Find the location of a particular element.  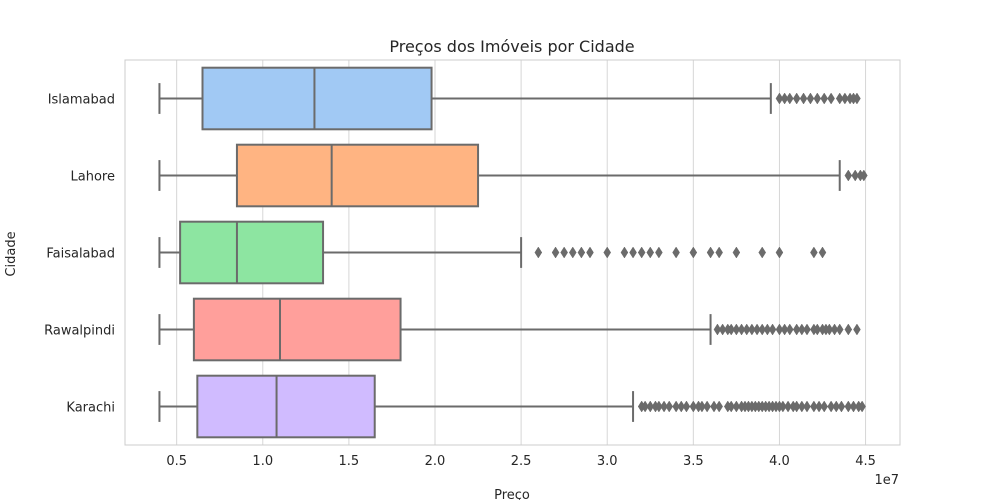

y-tick-label: Rawalpindi is located at coordinates (79, 331).